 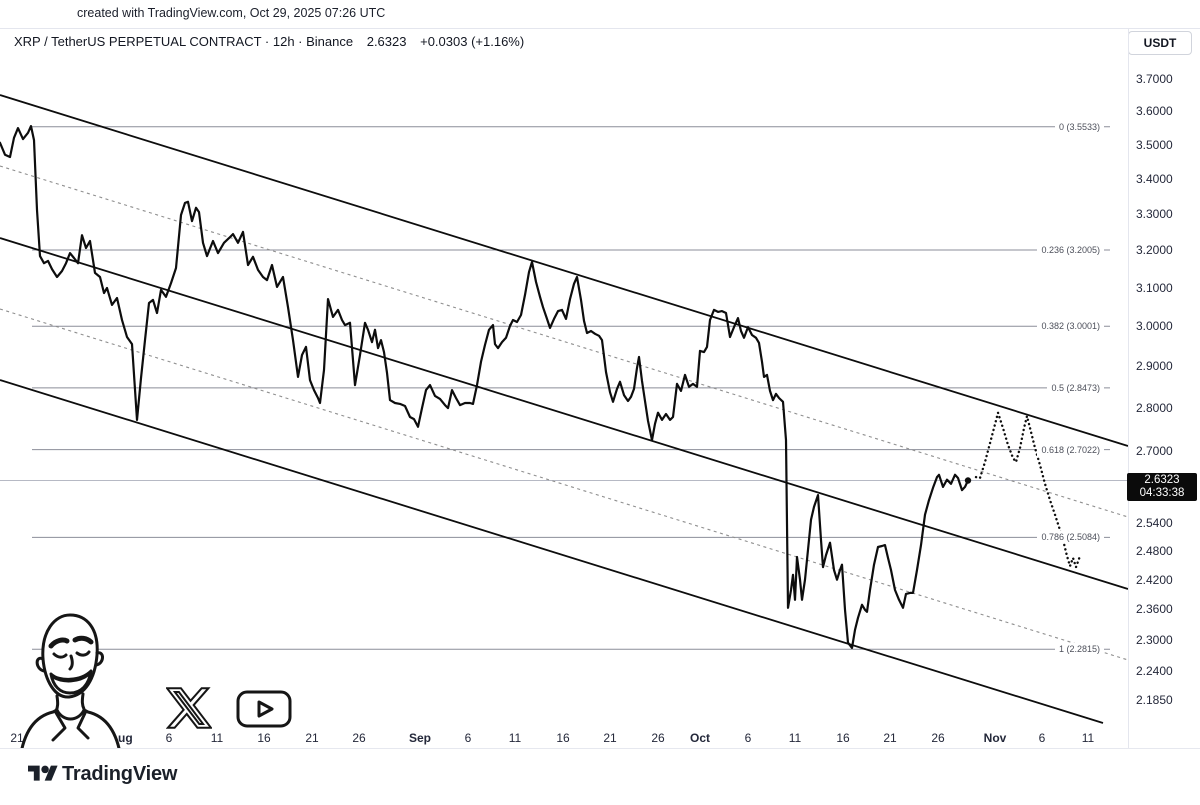 I want to click on time-tick-label: Nov, so click(x=995, y=738).